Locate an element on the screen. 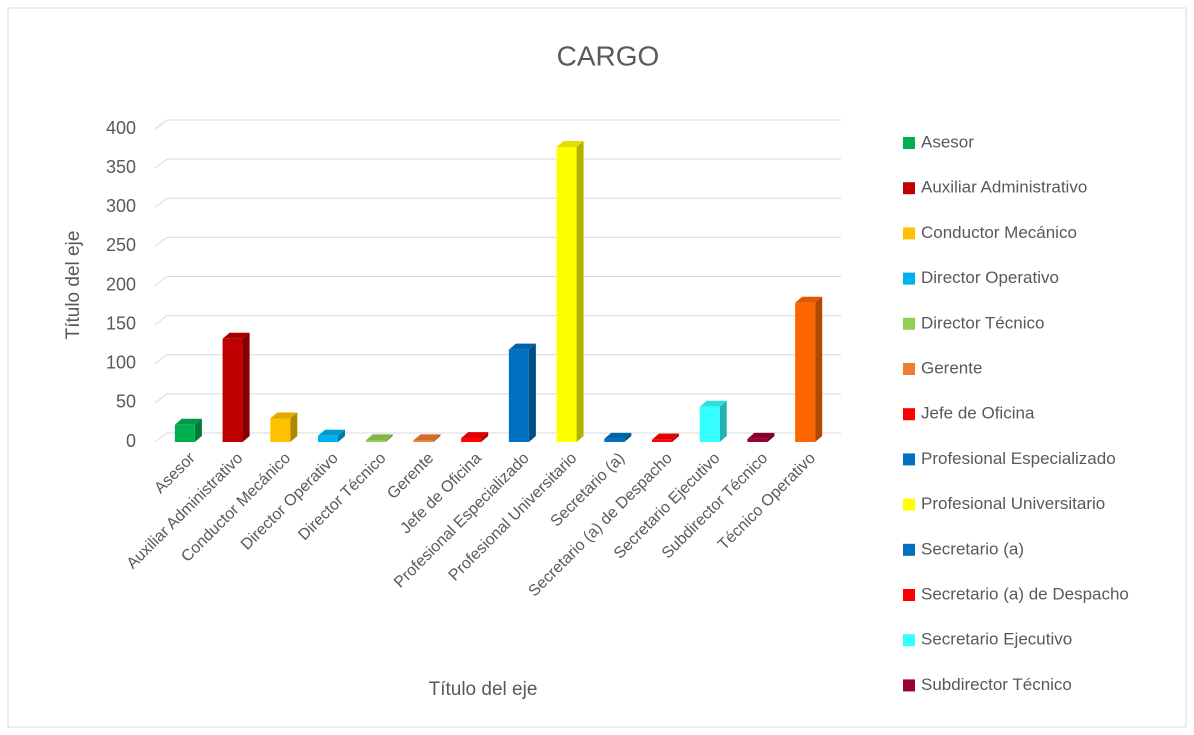 This screenshot has width=1194, height=735. legend-label: Director Operativo is located at coordinates (990, 277).